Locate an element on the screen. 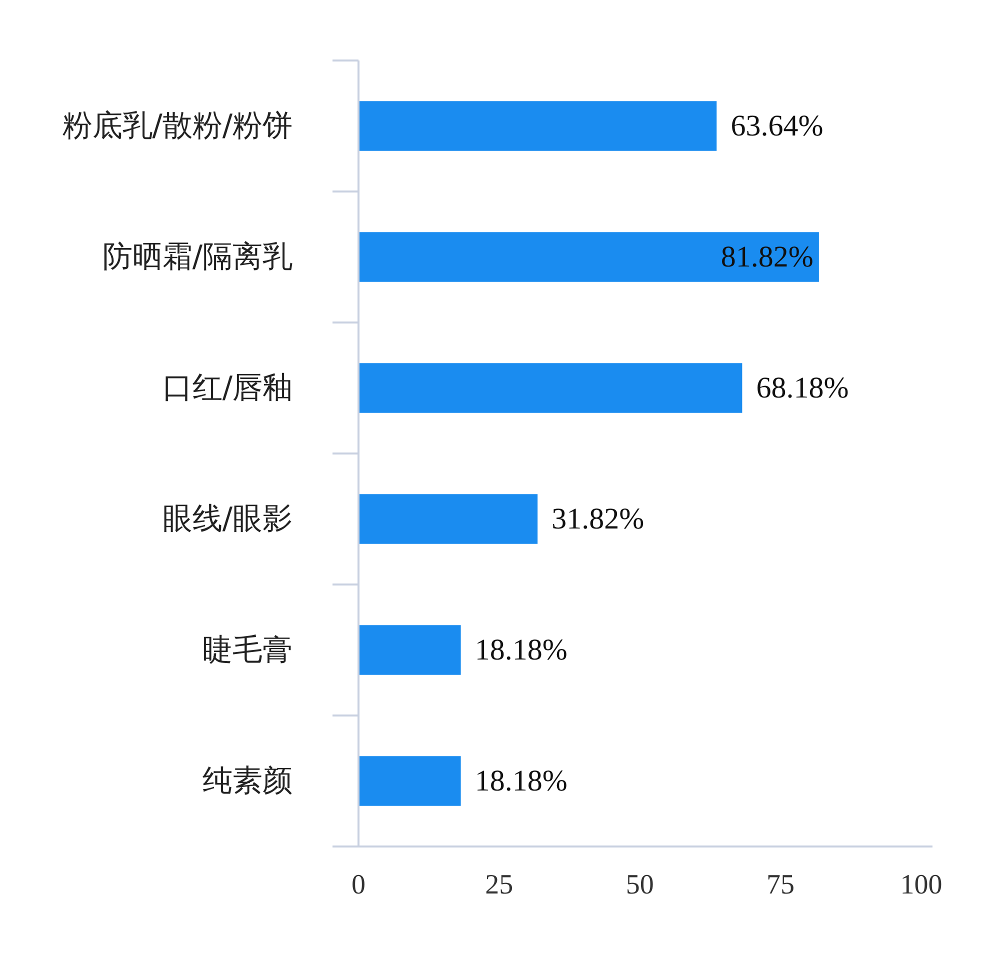  data-label: 31.82% is located at coordinates (598, 519).